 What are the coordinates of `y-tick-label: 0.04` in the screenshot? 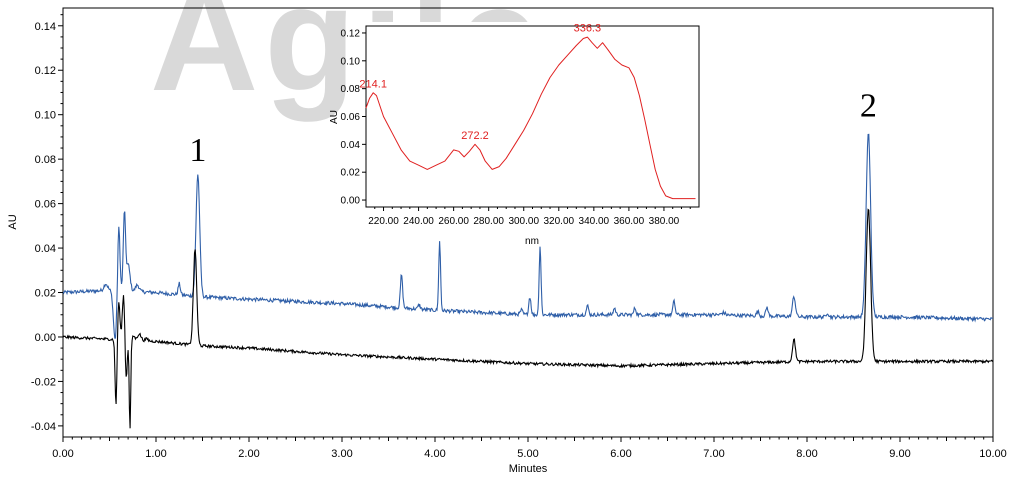 It's located at (45, 249).